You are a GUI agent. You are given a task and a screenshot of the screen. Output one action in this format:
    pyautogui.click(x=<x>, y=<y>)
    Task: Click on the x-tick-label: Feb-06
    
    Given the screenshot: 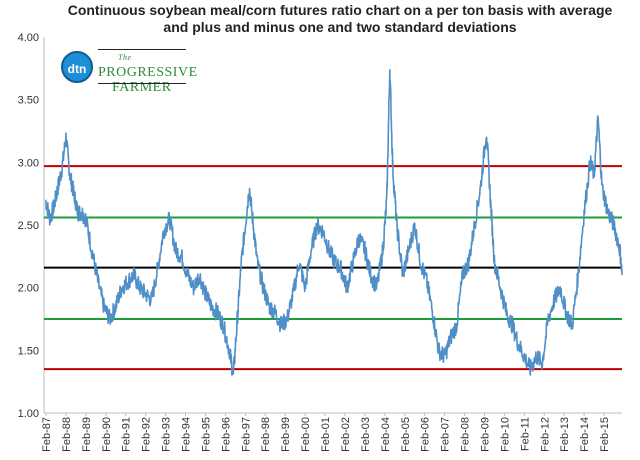 What is the action you would take?
    pyautogui.click(x=426, y=434)
    